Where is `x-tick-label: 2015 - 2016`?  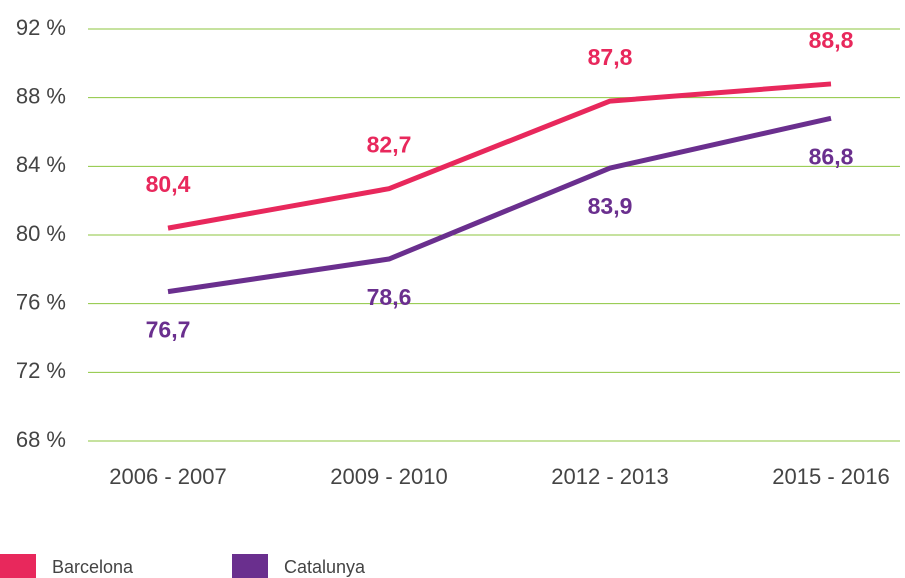 x-tick-label: 2015 - 2016 is located at coordinates (830, 476).